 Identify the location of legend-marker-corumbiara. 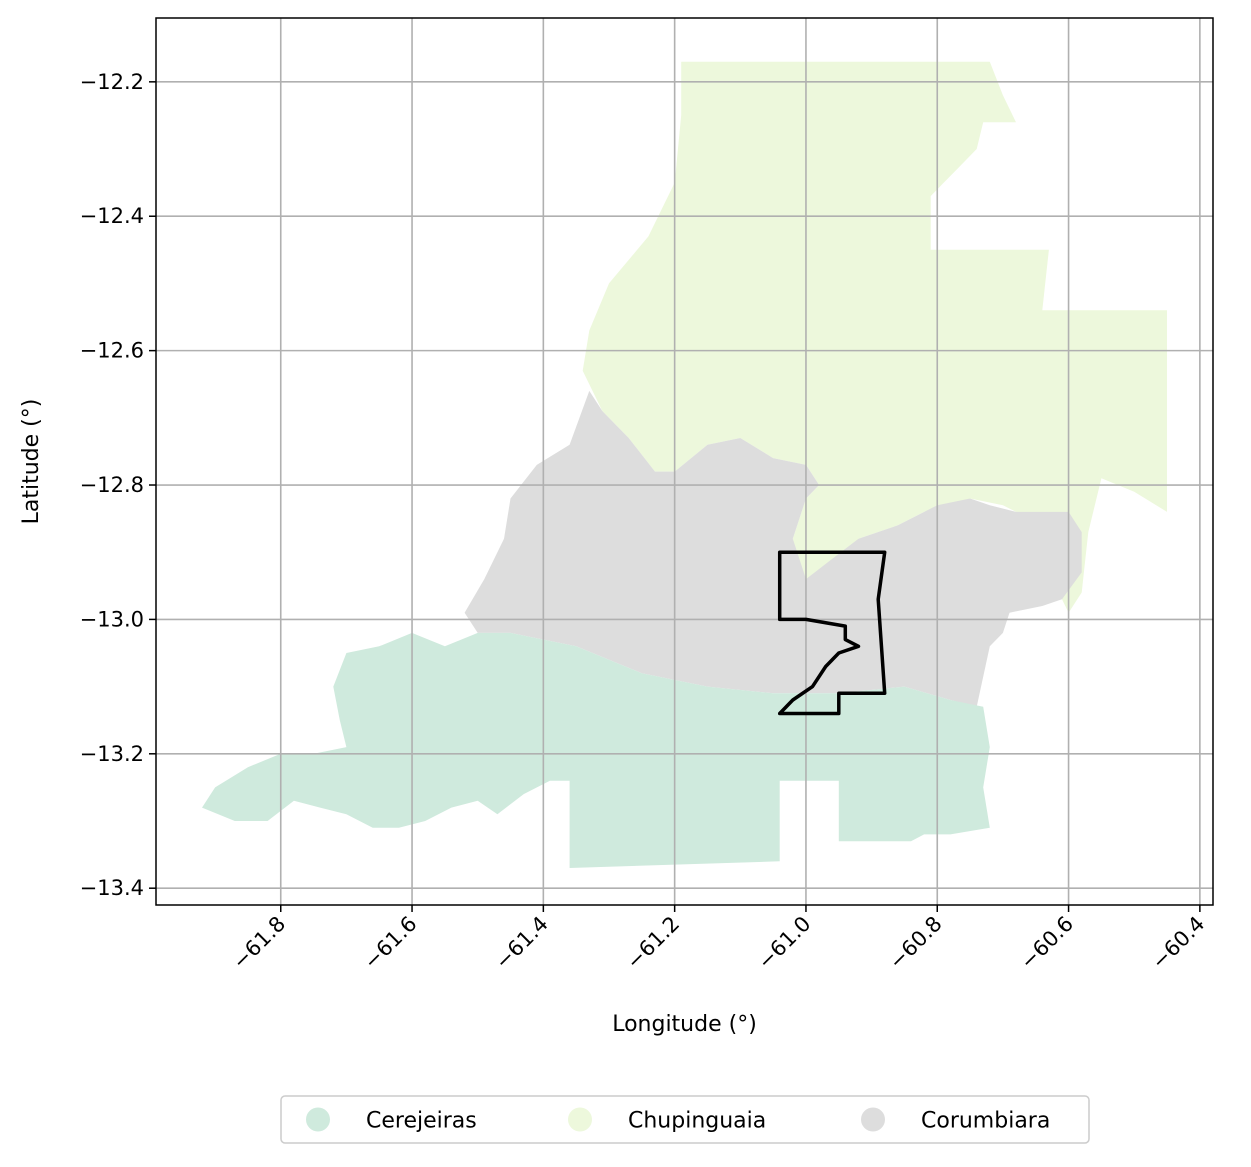
(873, 1119).